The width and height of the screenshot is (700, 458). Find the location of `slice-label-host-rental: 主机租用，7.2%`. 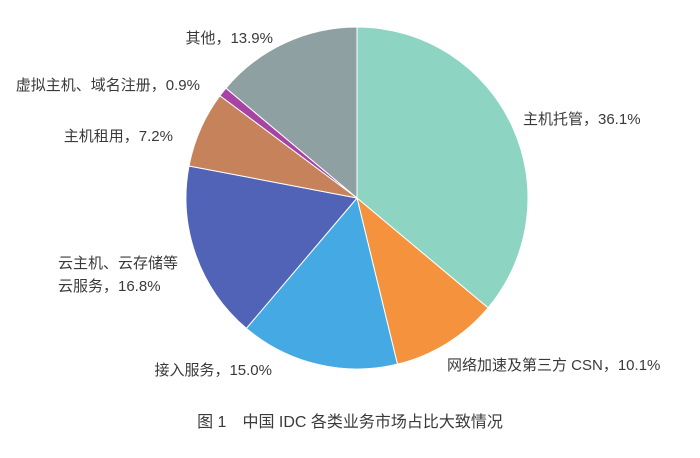

slice-label-host-rental: 主机租用，7.2% is located at coordinates (118, 136).